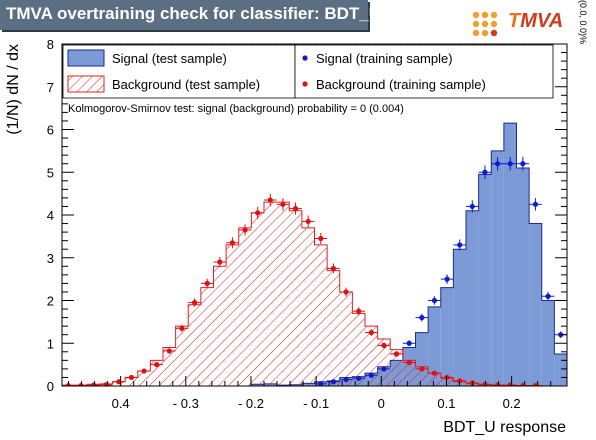 The height and width of the screenshot is (440, 596). Describe the element at coordinates (401, 84) in the screenshot. I see `legend-label-background-training: Background (training sample)` at that location.